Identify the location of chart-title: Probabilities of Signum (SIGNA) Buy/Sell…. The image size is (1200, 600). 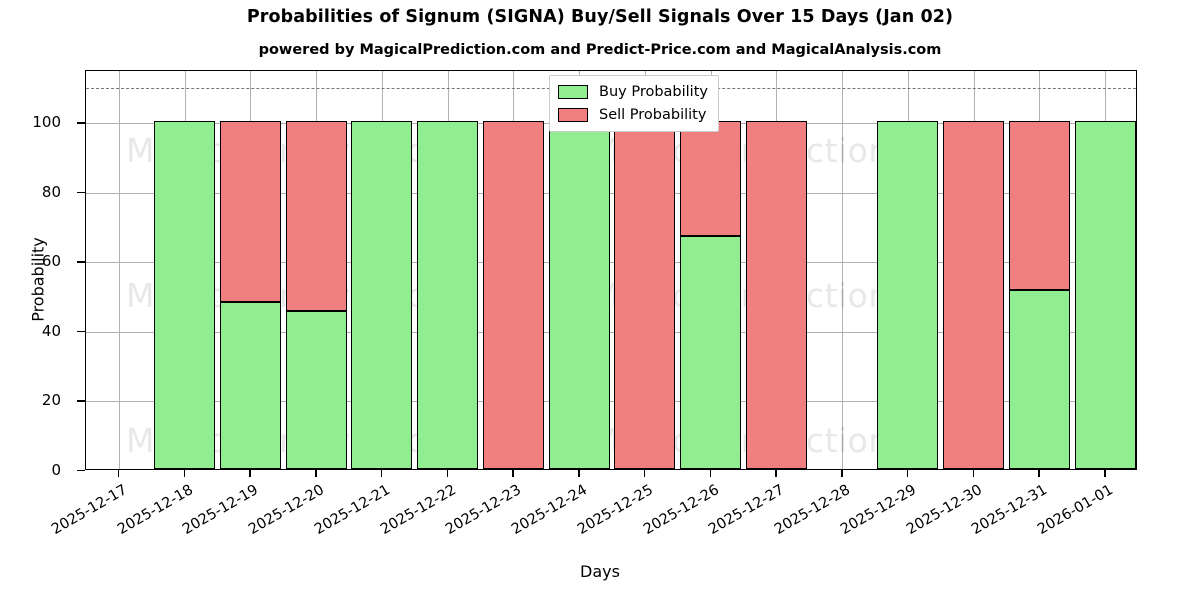
(600, 17).